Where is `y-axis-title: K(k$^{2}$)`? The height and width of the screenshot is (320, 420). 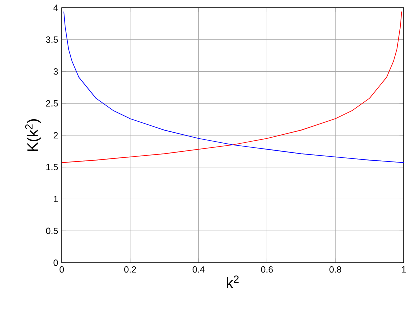
y-axis-title: K(k$^{2}$) is located at coordinates (33, 136).